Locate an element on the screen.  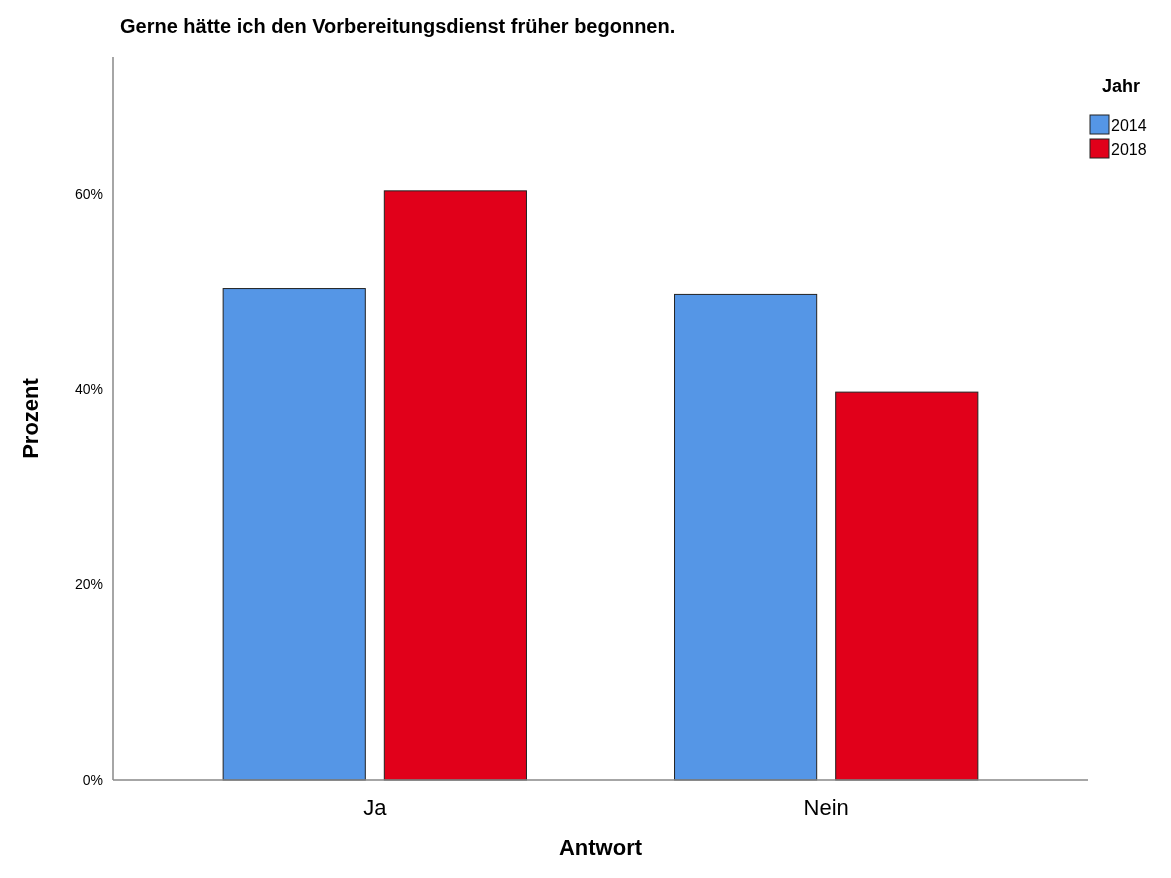
y-axis-title: Prozent is located at coordinates (30, 418).